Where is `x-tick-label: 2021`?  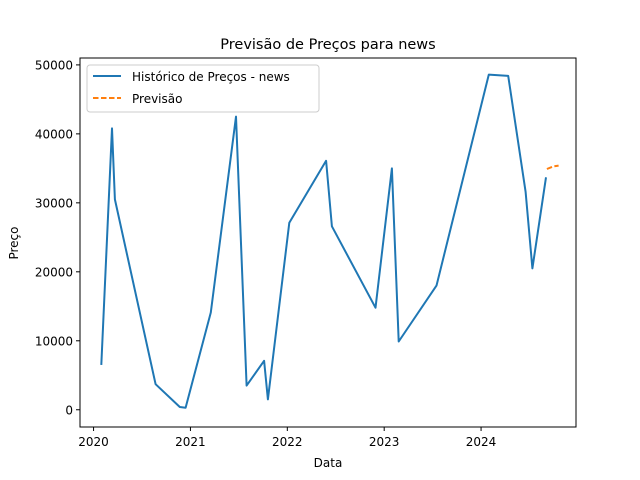 x-tick-label: 2021 is located at coordinates (190, 442).